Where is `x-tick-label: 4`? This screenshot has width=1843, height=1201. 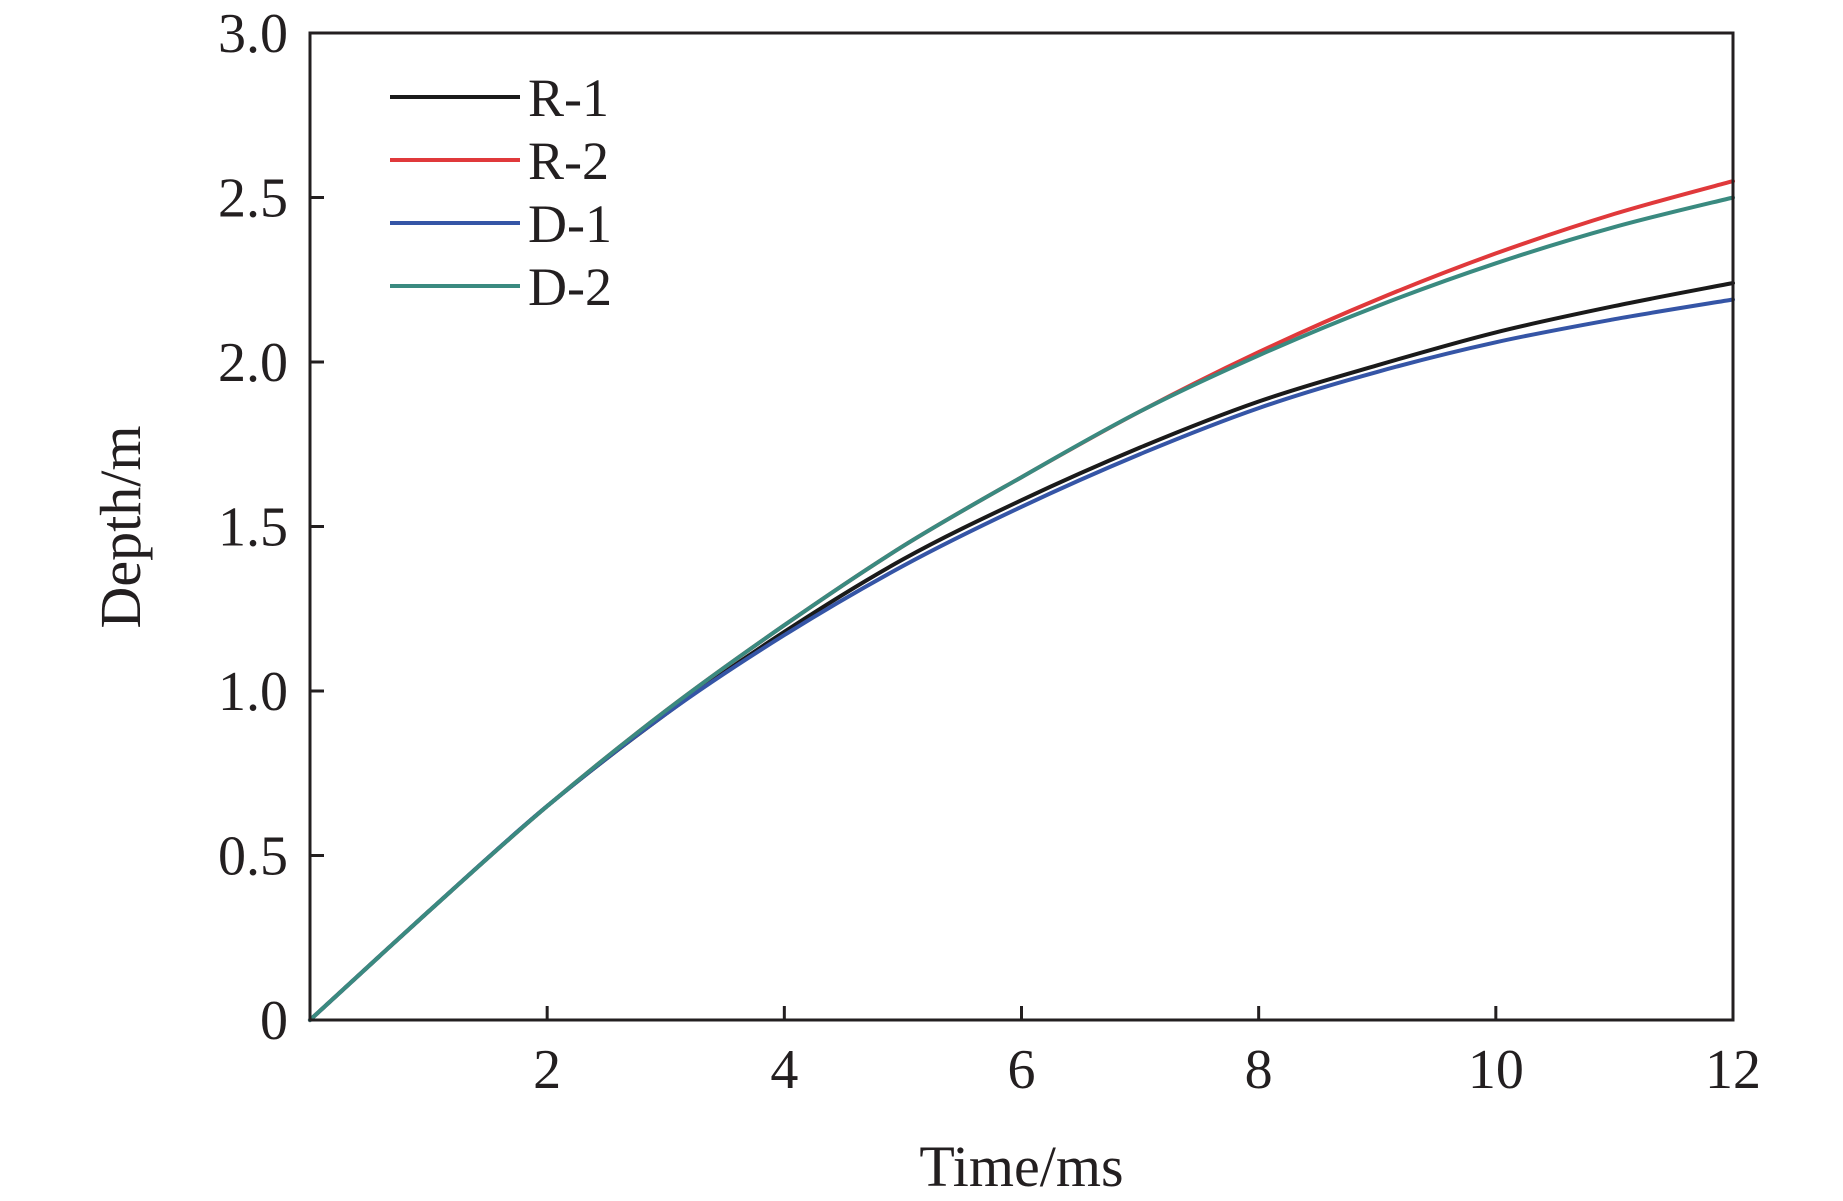 x-tick-label: 4 is located at coordinates (784, 1070).